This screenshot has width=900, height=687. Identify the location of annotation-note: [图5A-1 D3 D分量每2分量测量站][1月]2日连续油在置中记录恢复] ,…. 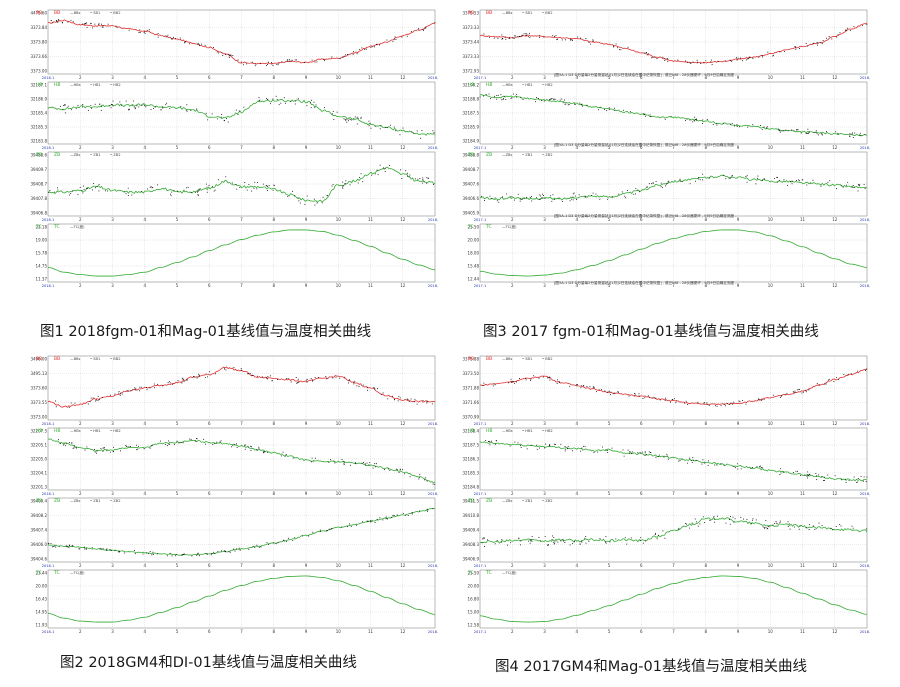
(645, 144).